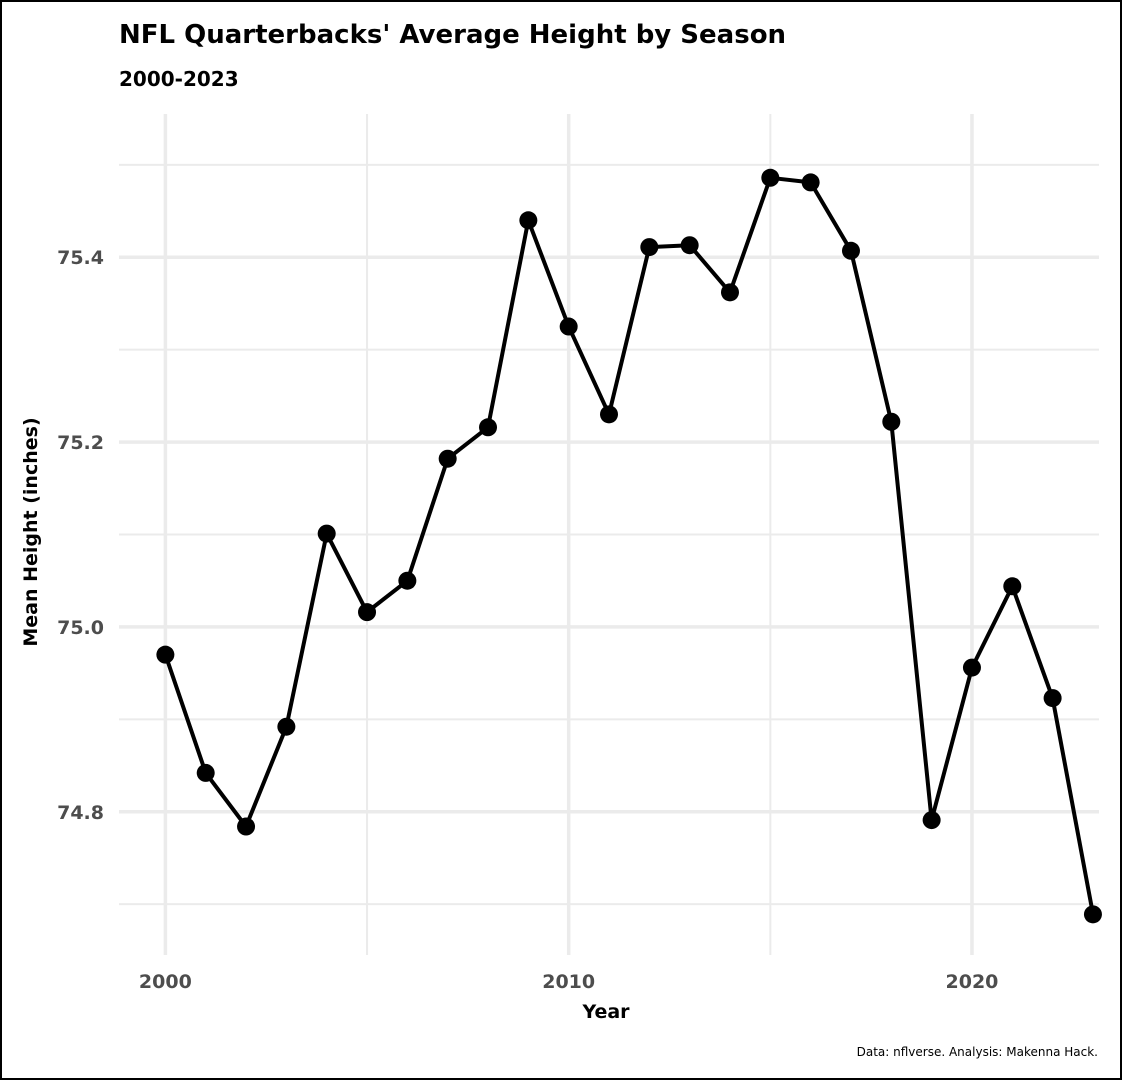  I want to click on x-tick-label: 2020, so click(972, 982).